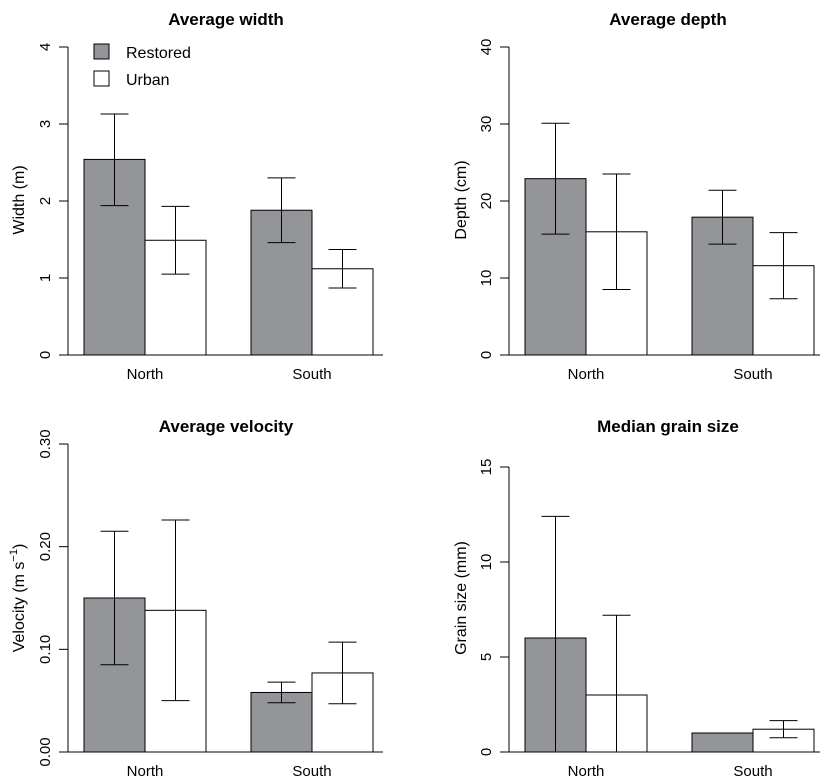 The width and height of the screenshot is (835, 780). Describe the element at coordinates (45, 201) in the screenshot. I see `y-tick-label: 2` at that location.